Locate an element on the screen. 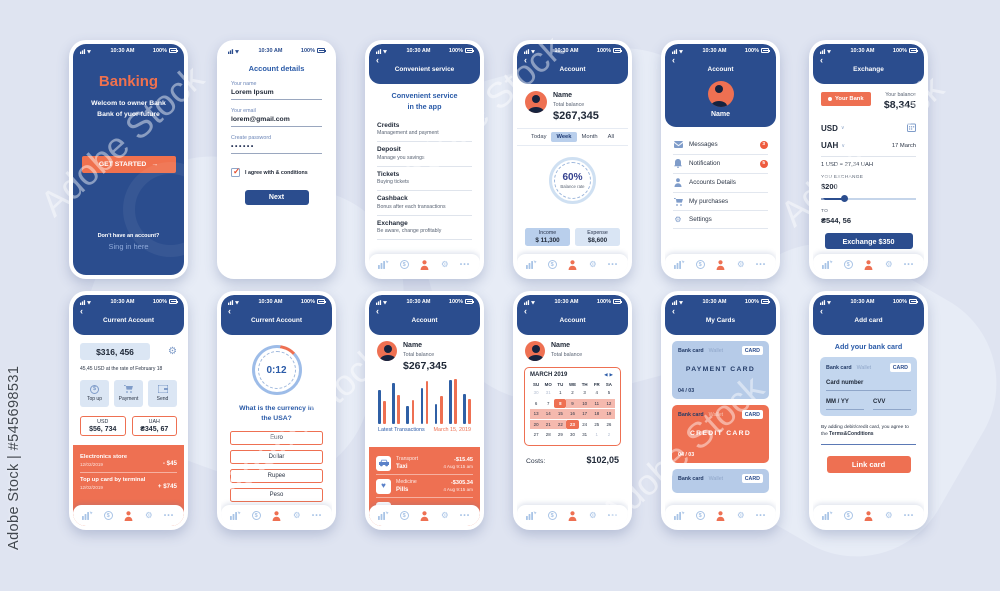  bank-card: Bank card Wallet CARD CREDIT CARD 04 / 03 is located at coordinates (720, 434).